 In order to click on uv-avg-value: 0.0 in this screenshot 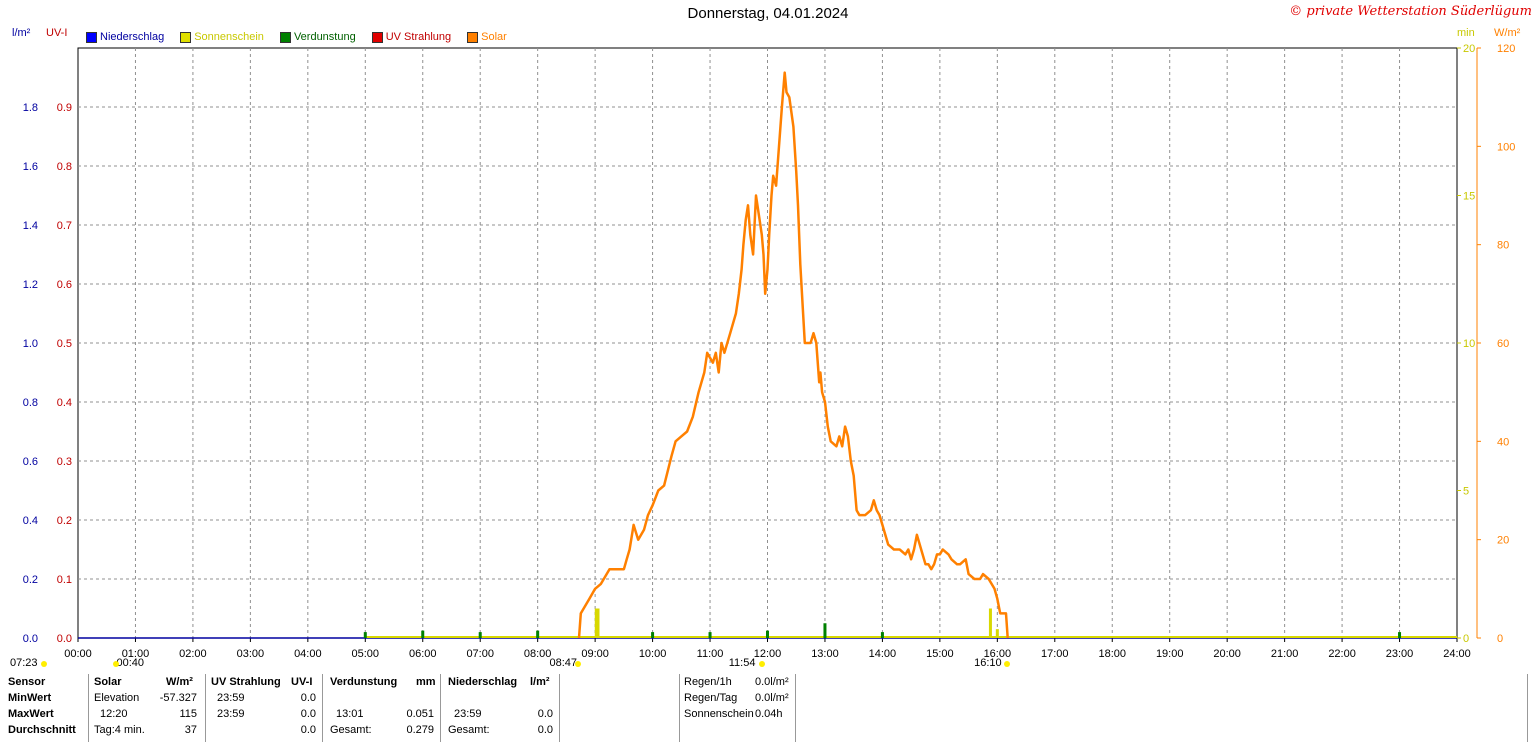, I will do `click(308, 730)`.